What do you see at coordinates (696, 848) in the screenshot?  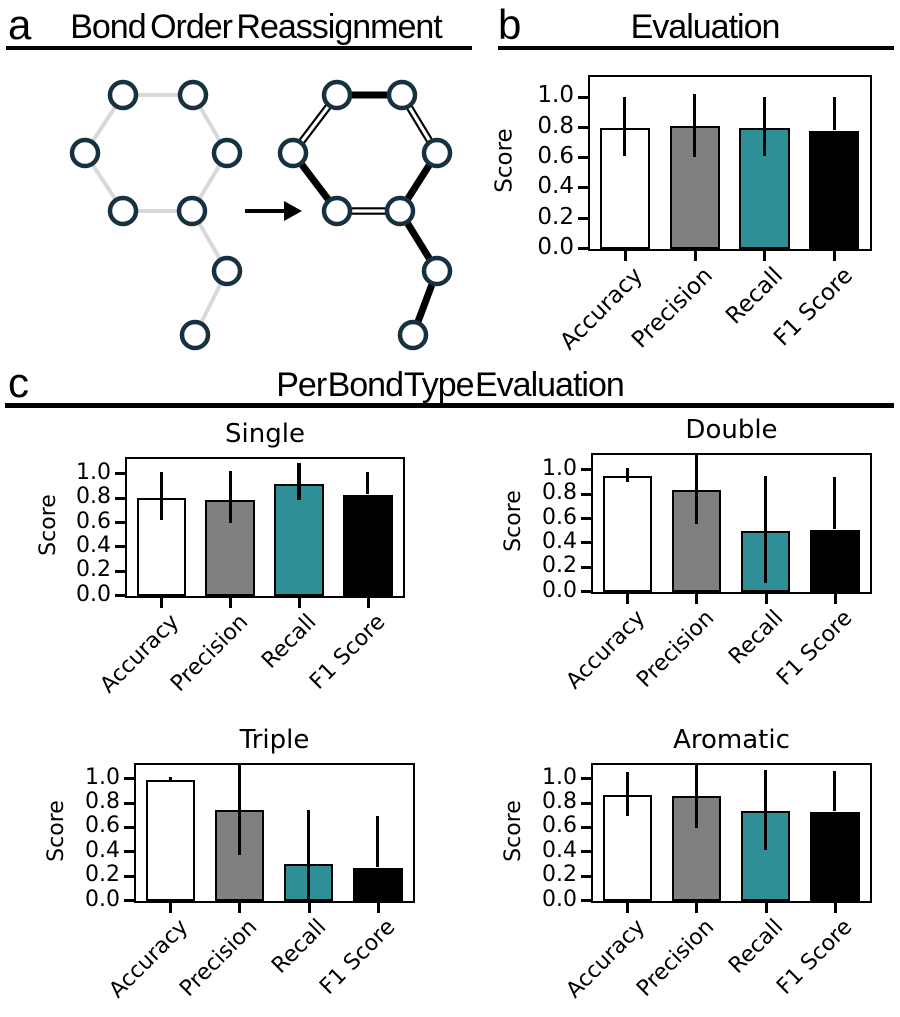 I see `aromatic-bar-precision` at bounding box center [696, 848].